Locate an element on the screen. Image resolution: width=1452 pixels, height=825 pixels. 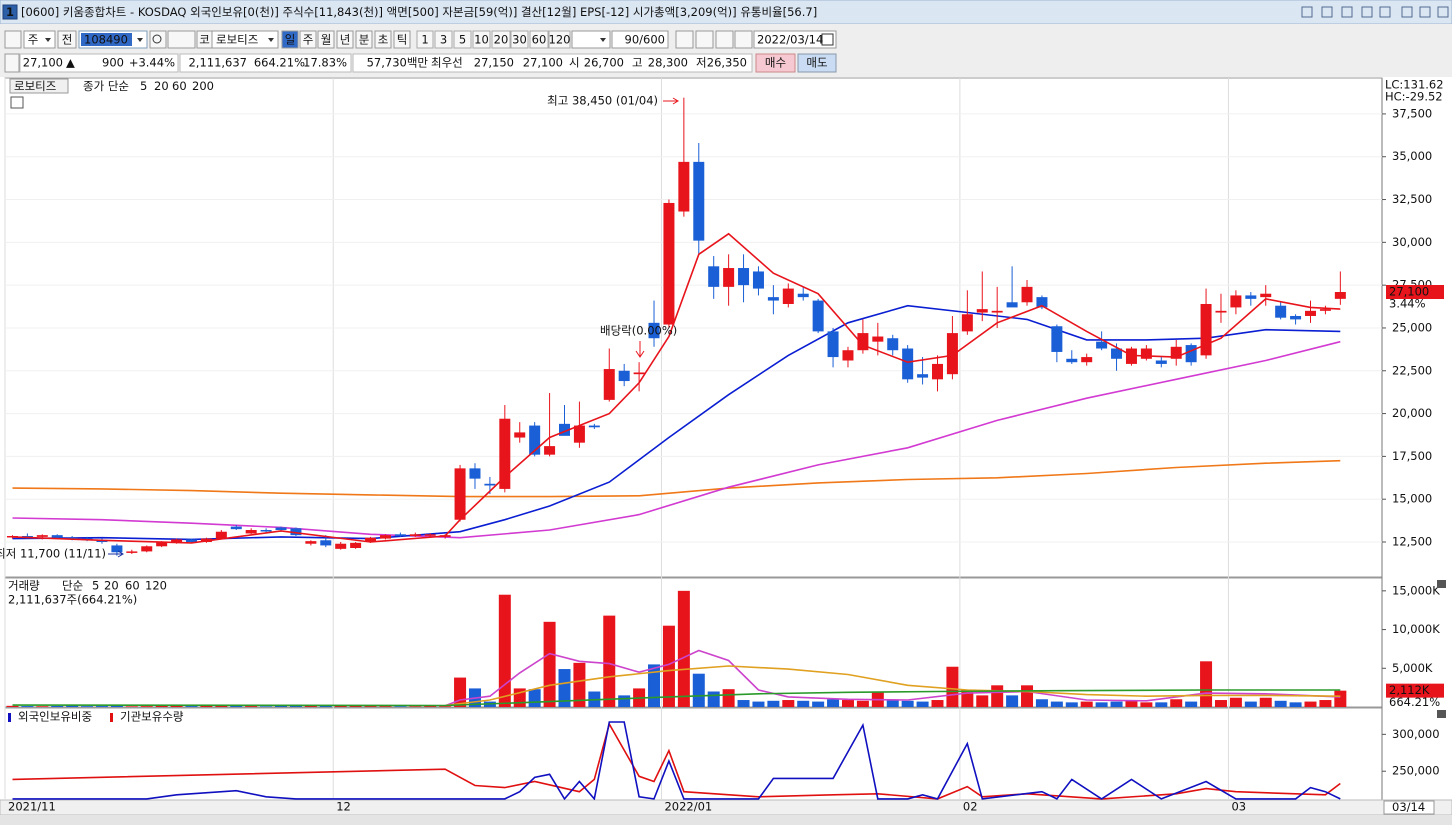
sell-label: 매도 is located at coordinates (816, 63).